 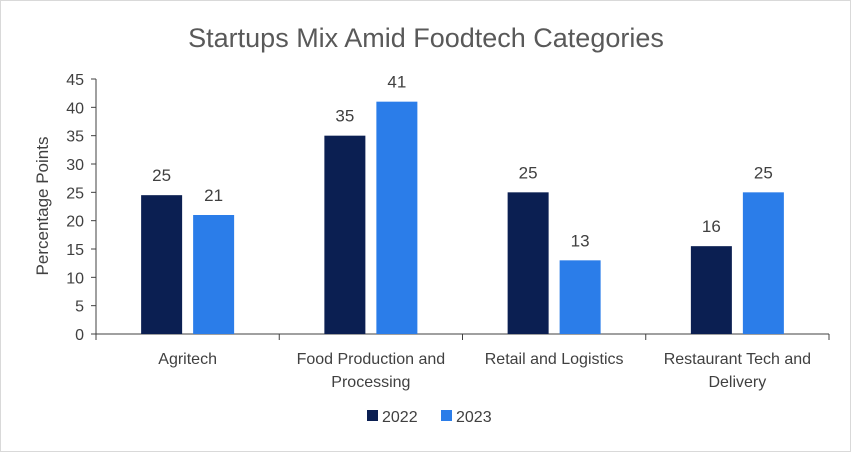 What do you see at coordinates (75, 108) in the screenshot?
I see `y-tick-label: 40` at bounding box center [75, 108].